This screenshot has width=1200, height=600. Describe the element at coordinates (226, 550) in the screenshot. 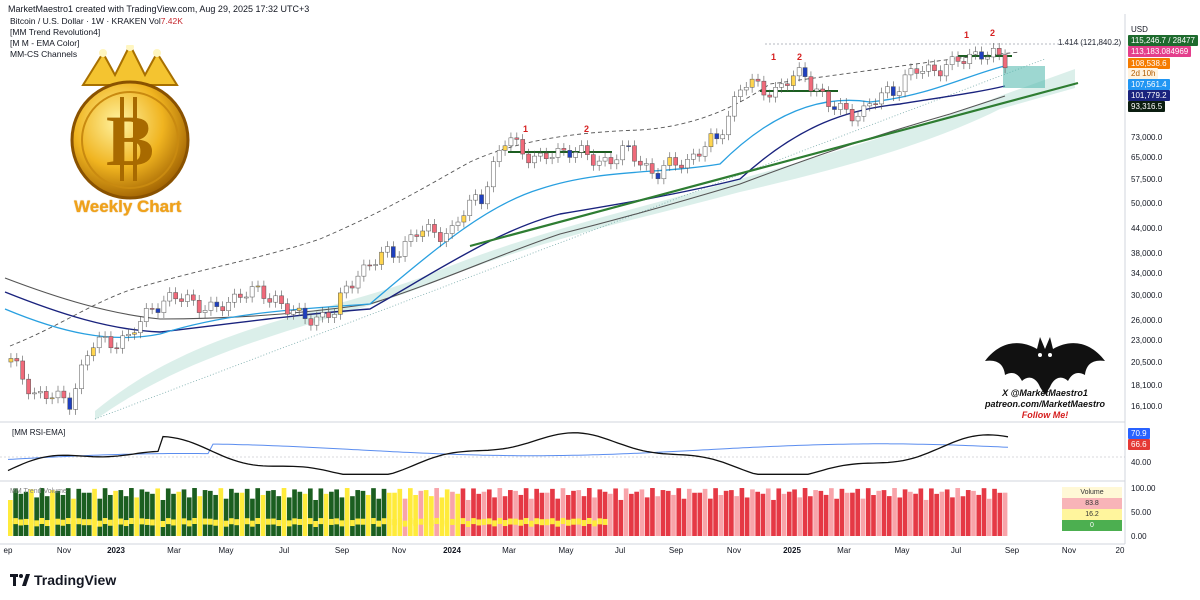

I see `time-axis-label: May` at that location.